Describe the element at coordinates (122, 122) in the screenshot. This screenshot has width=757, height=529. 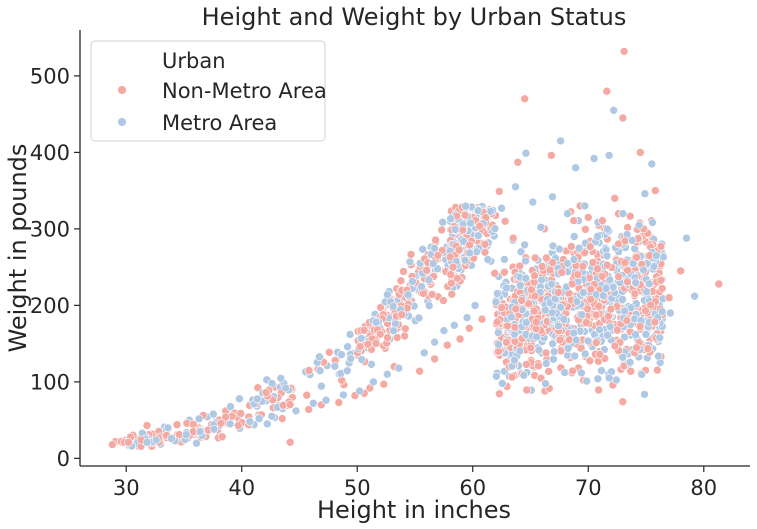
I see `legend-marker-metro` at that location.